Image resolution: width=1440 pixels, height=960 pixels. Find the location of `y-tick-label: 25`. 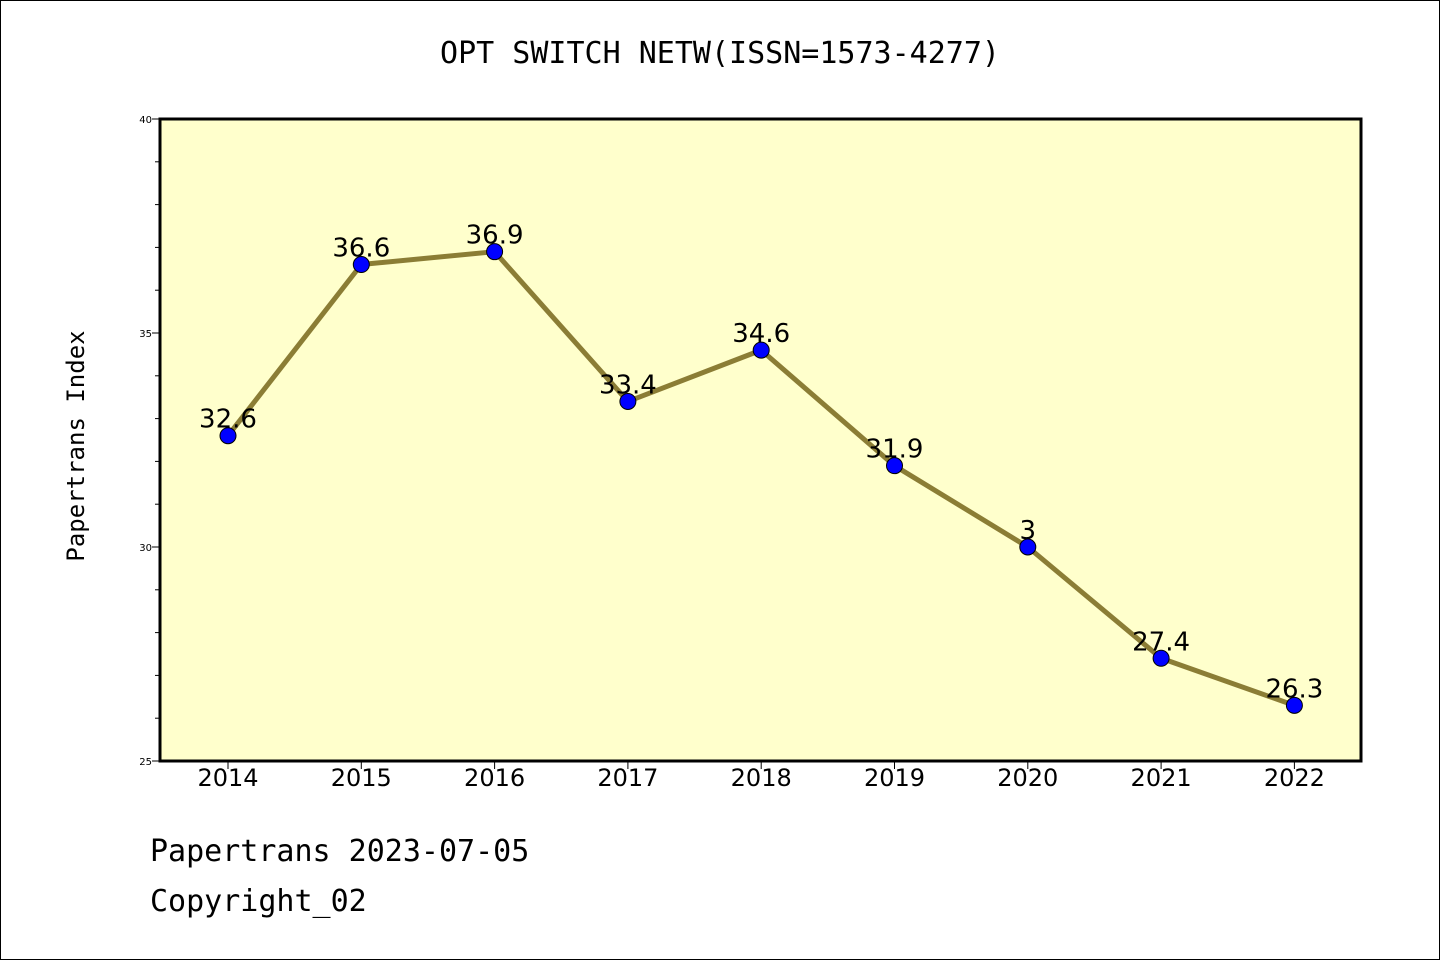

y-tick-label: 25 is located at coordinates (145, 762).